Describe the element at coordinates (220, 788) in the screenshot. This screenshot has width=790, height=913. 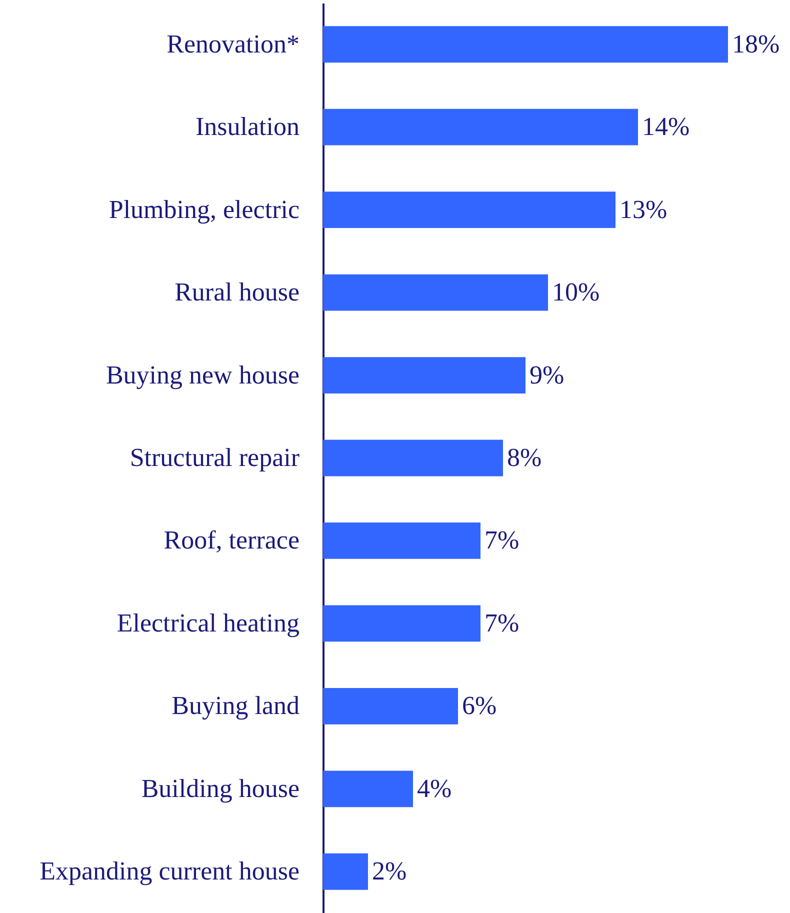
I see `y-tick-label: Building house` at that location.